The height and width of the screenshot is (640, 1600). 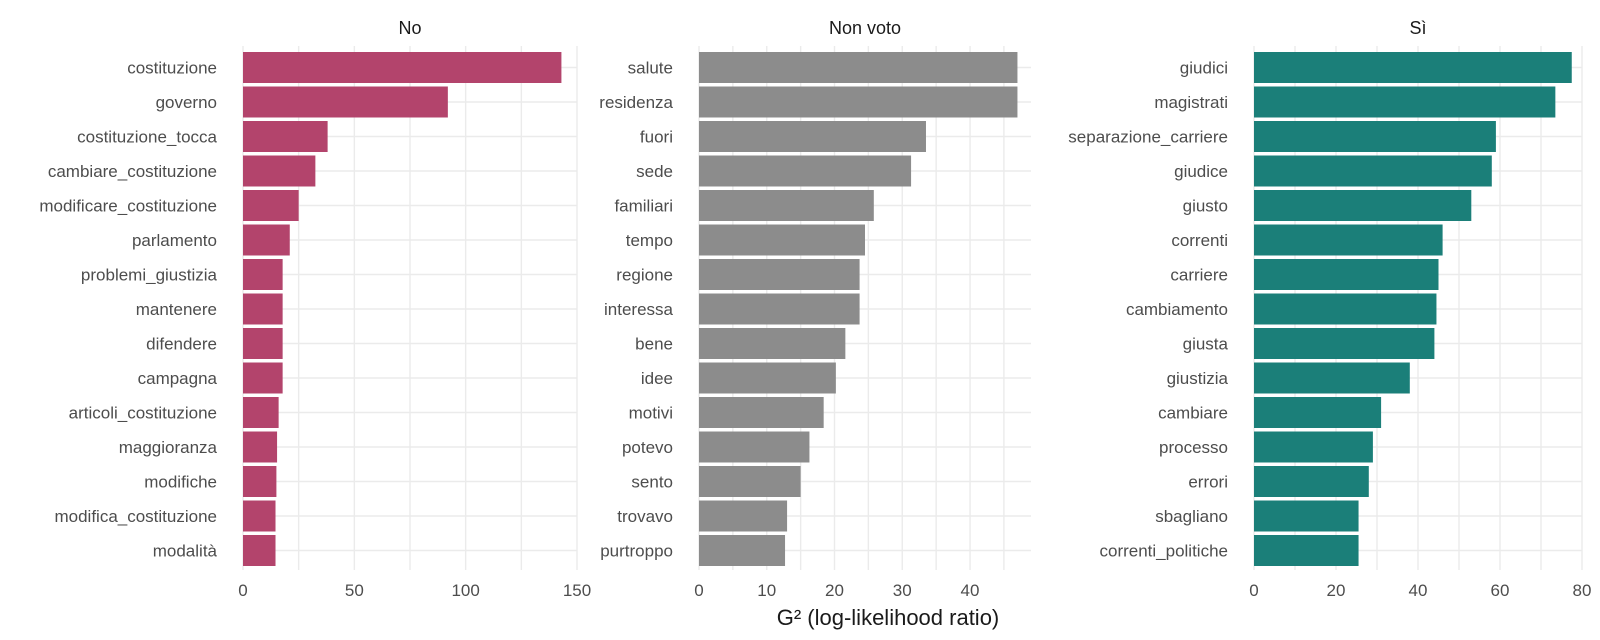 I want to click on category-label: fuori, so click(x=656, y=137).